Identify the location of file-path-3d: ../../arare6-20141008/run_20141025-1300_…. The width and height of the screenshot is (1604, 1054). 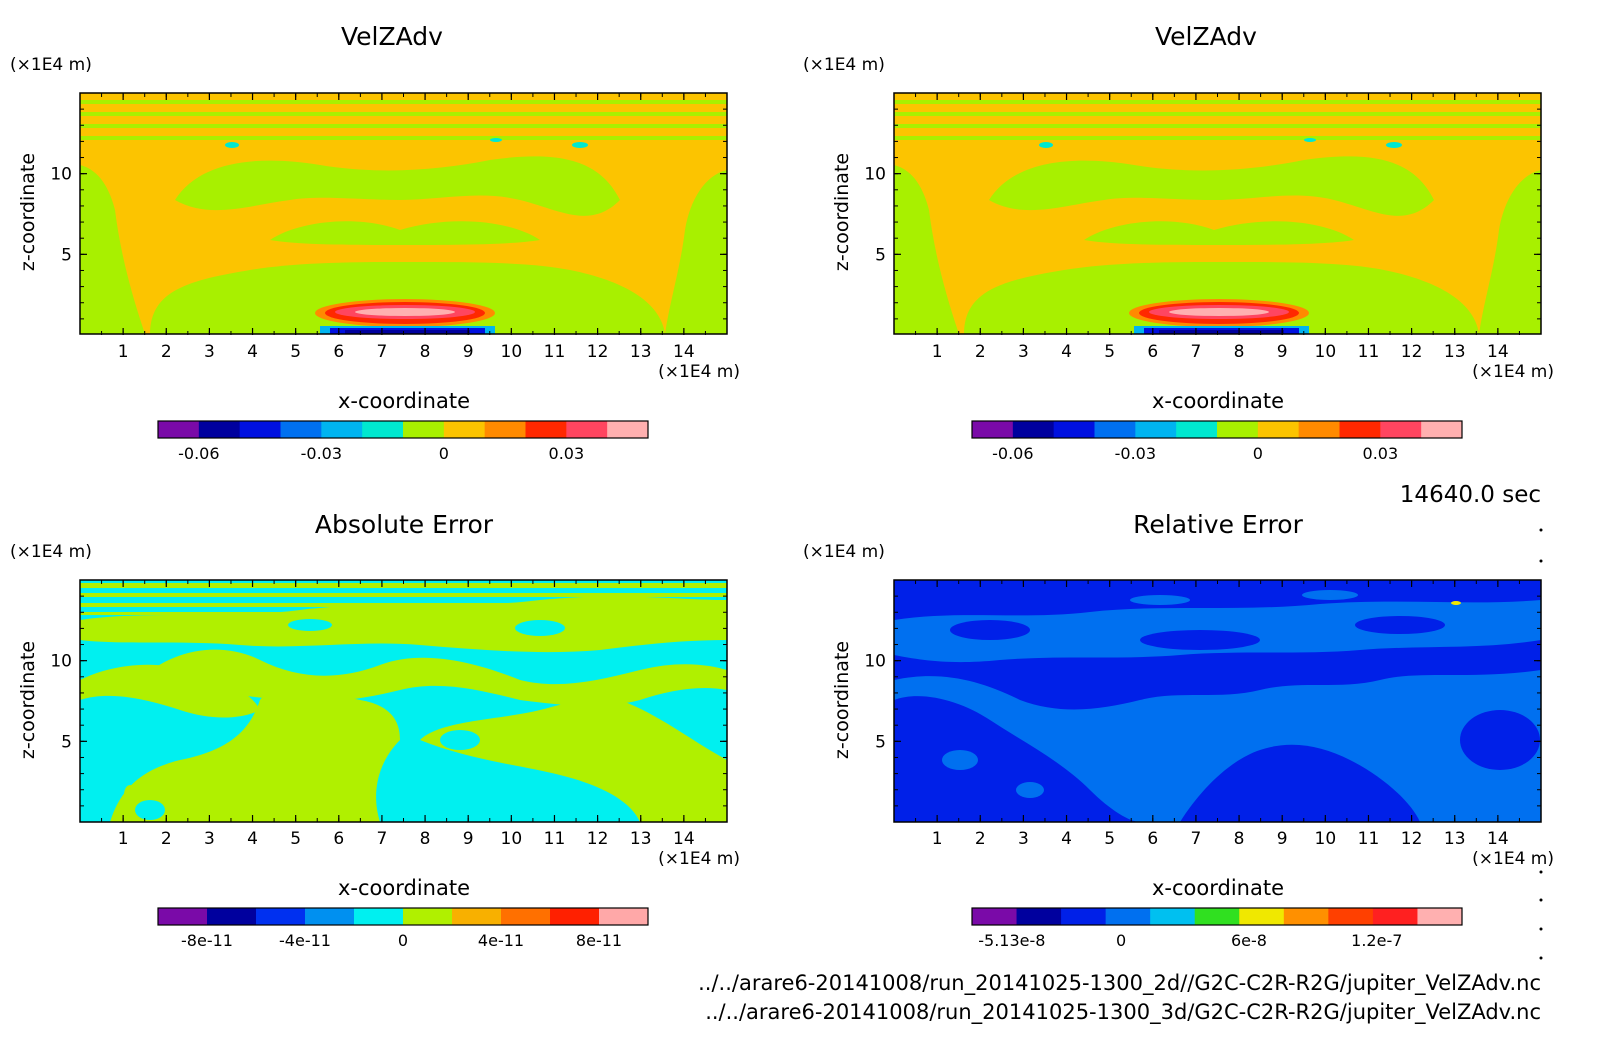
(1123, 1012).